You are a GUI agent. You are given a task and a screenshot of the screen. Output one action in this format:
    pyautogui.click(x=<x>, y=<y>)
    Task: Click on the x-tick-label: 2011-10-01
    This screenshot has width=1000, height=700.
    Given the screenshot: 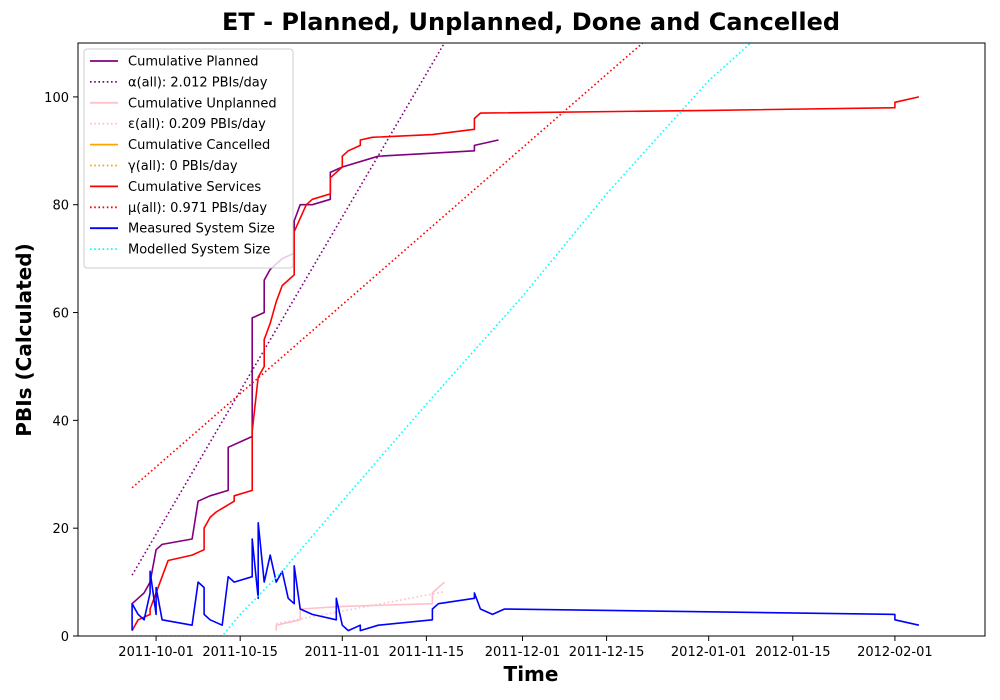 What is the action you would take?
    pyautogui.click(x=156, y=652)
    